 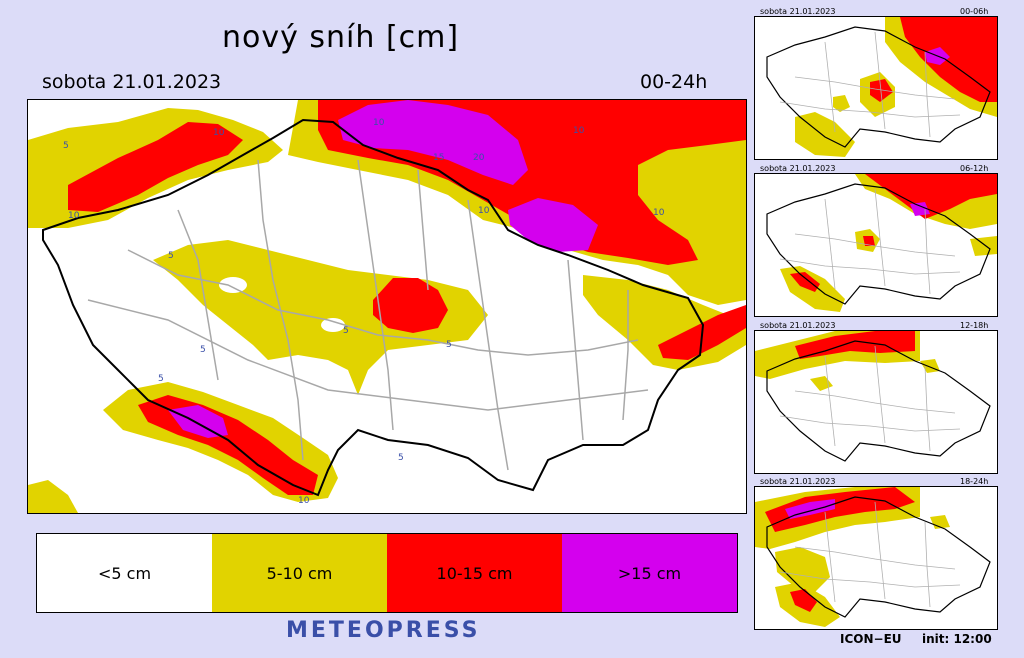 I want to click on contour-label: 15, so click(x=438, y=158).